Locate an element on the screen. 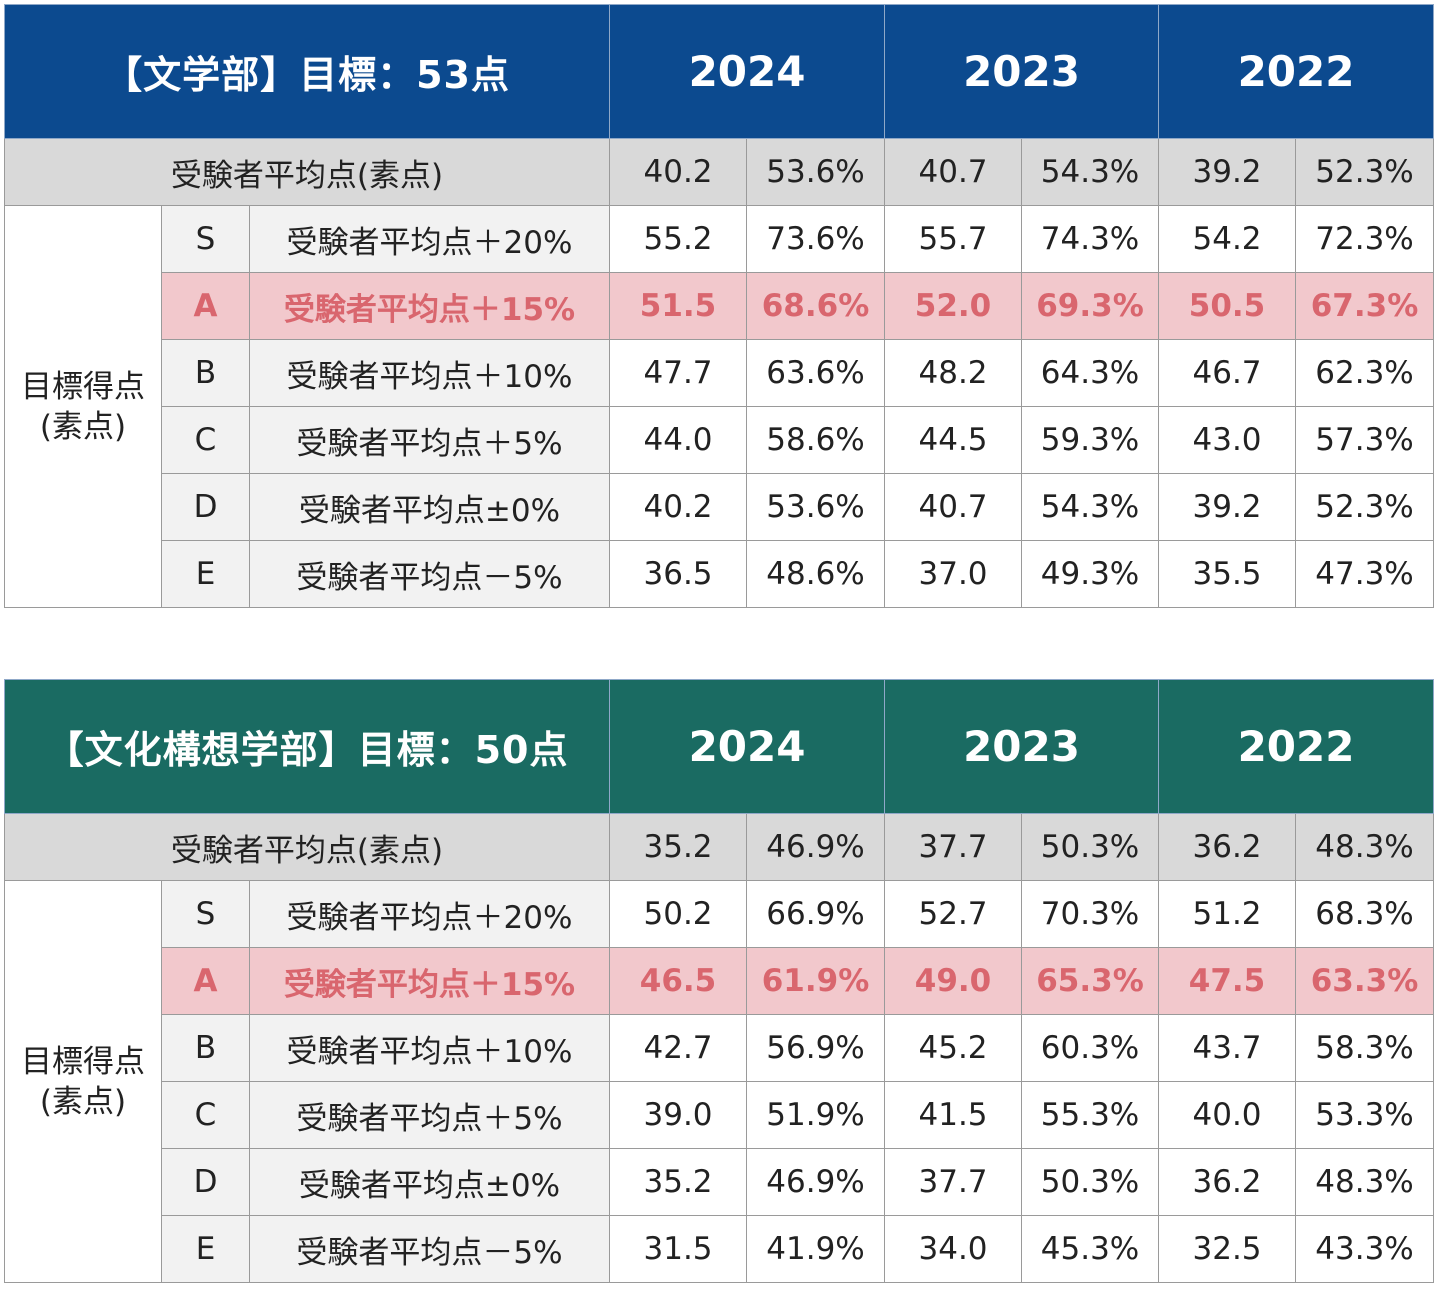 The height and width of the screenshot is (1289, 1435). average-cell: 54.3% is located at coordinates (1090, 172).